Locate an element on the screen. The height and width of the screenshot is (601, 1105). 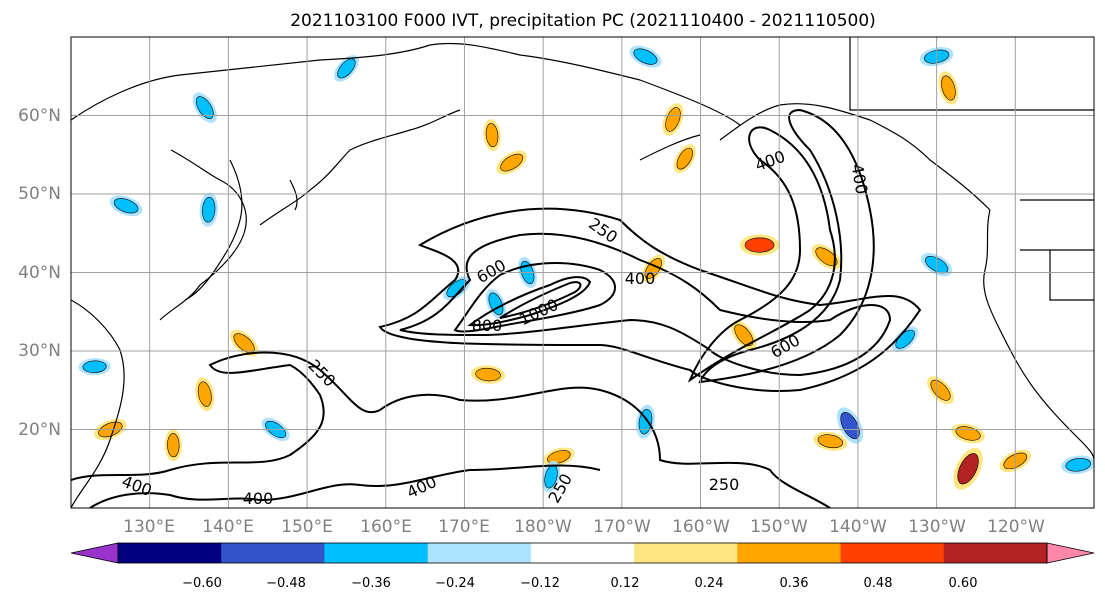
lon-label-140w: 140°W is located at coordinates (858, 527).